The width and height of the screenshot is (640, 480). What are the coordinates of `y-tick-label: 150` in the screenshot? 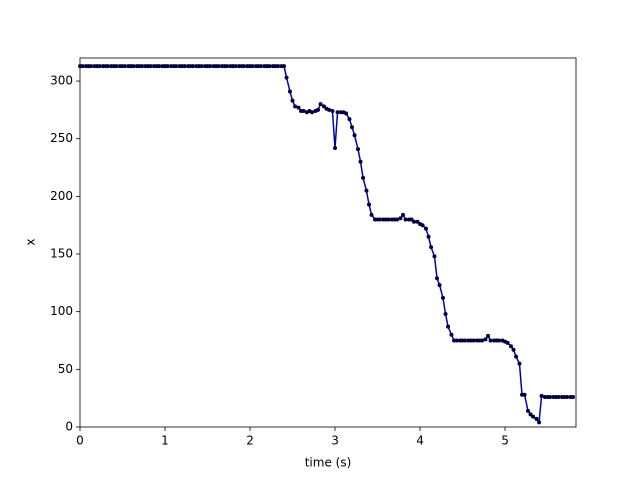 It's located at (61, 254).